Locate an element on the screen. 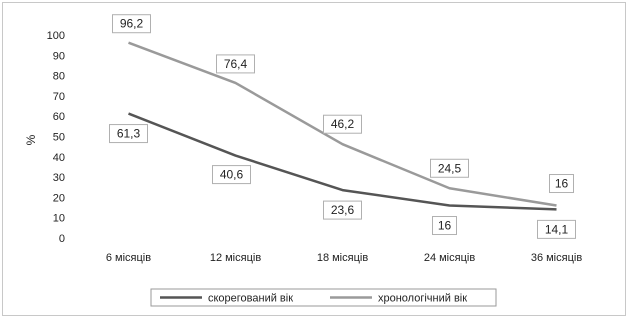  data-label: 61,3 is located at coordinates (129, 134).